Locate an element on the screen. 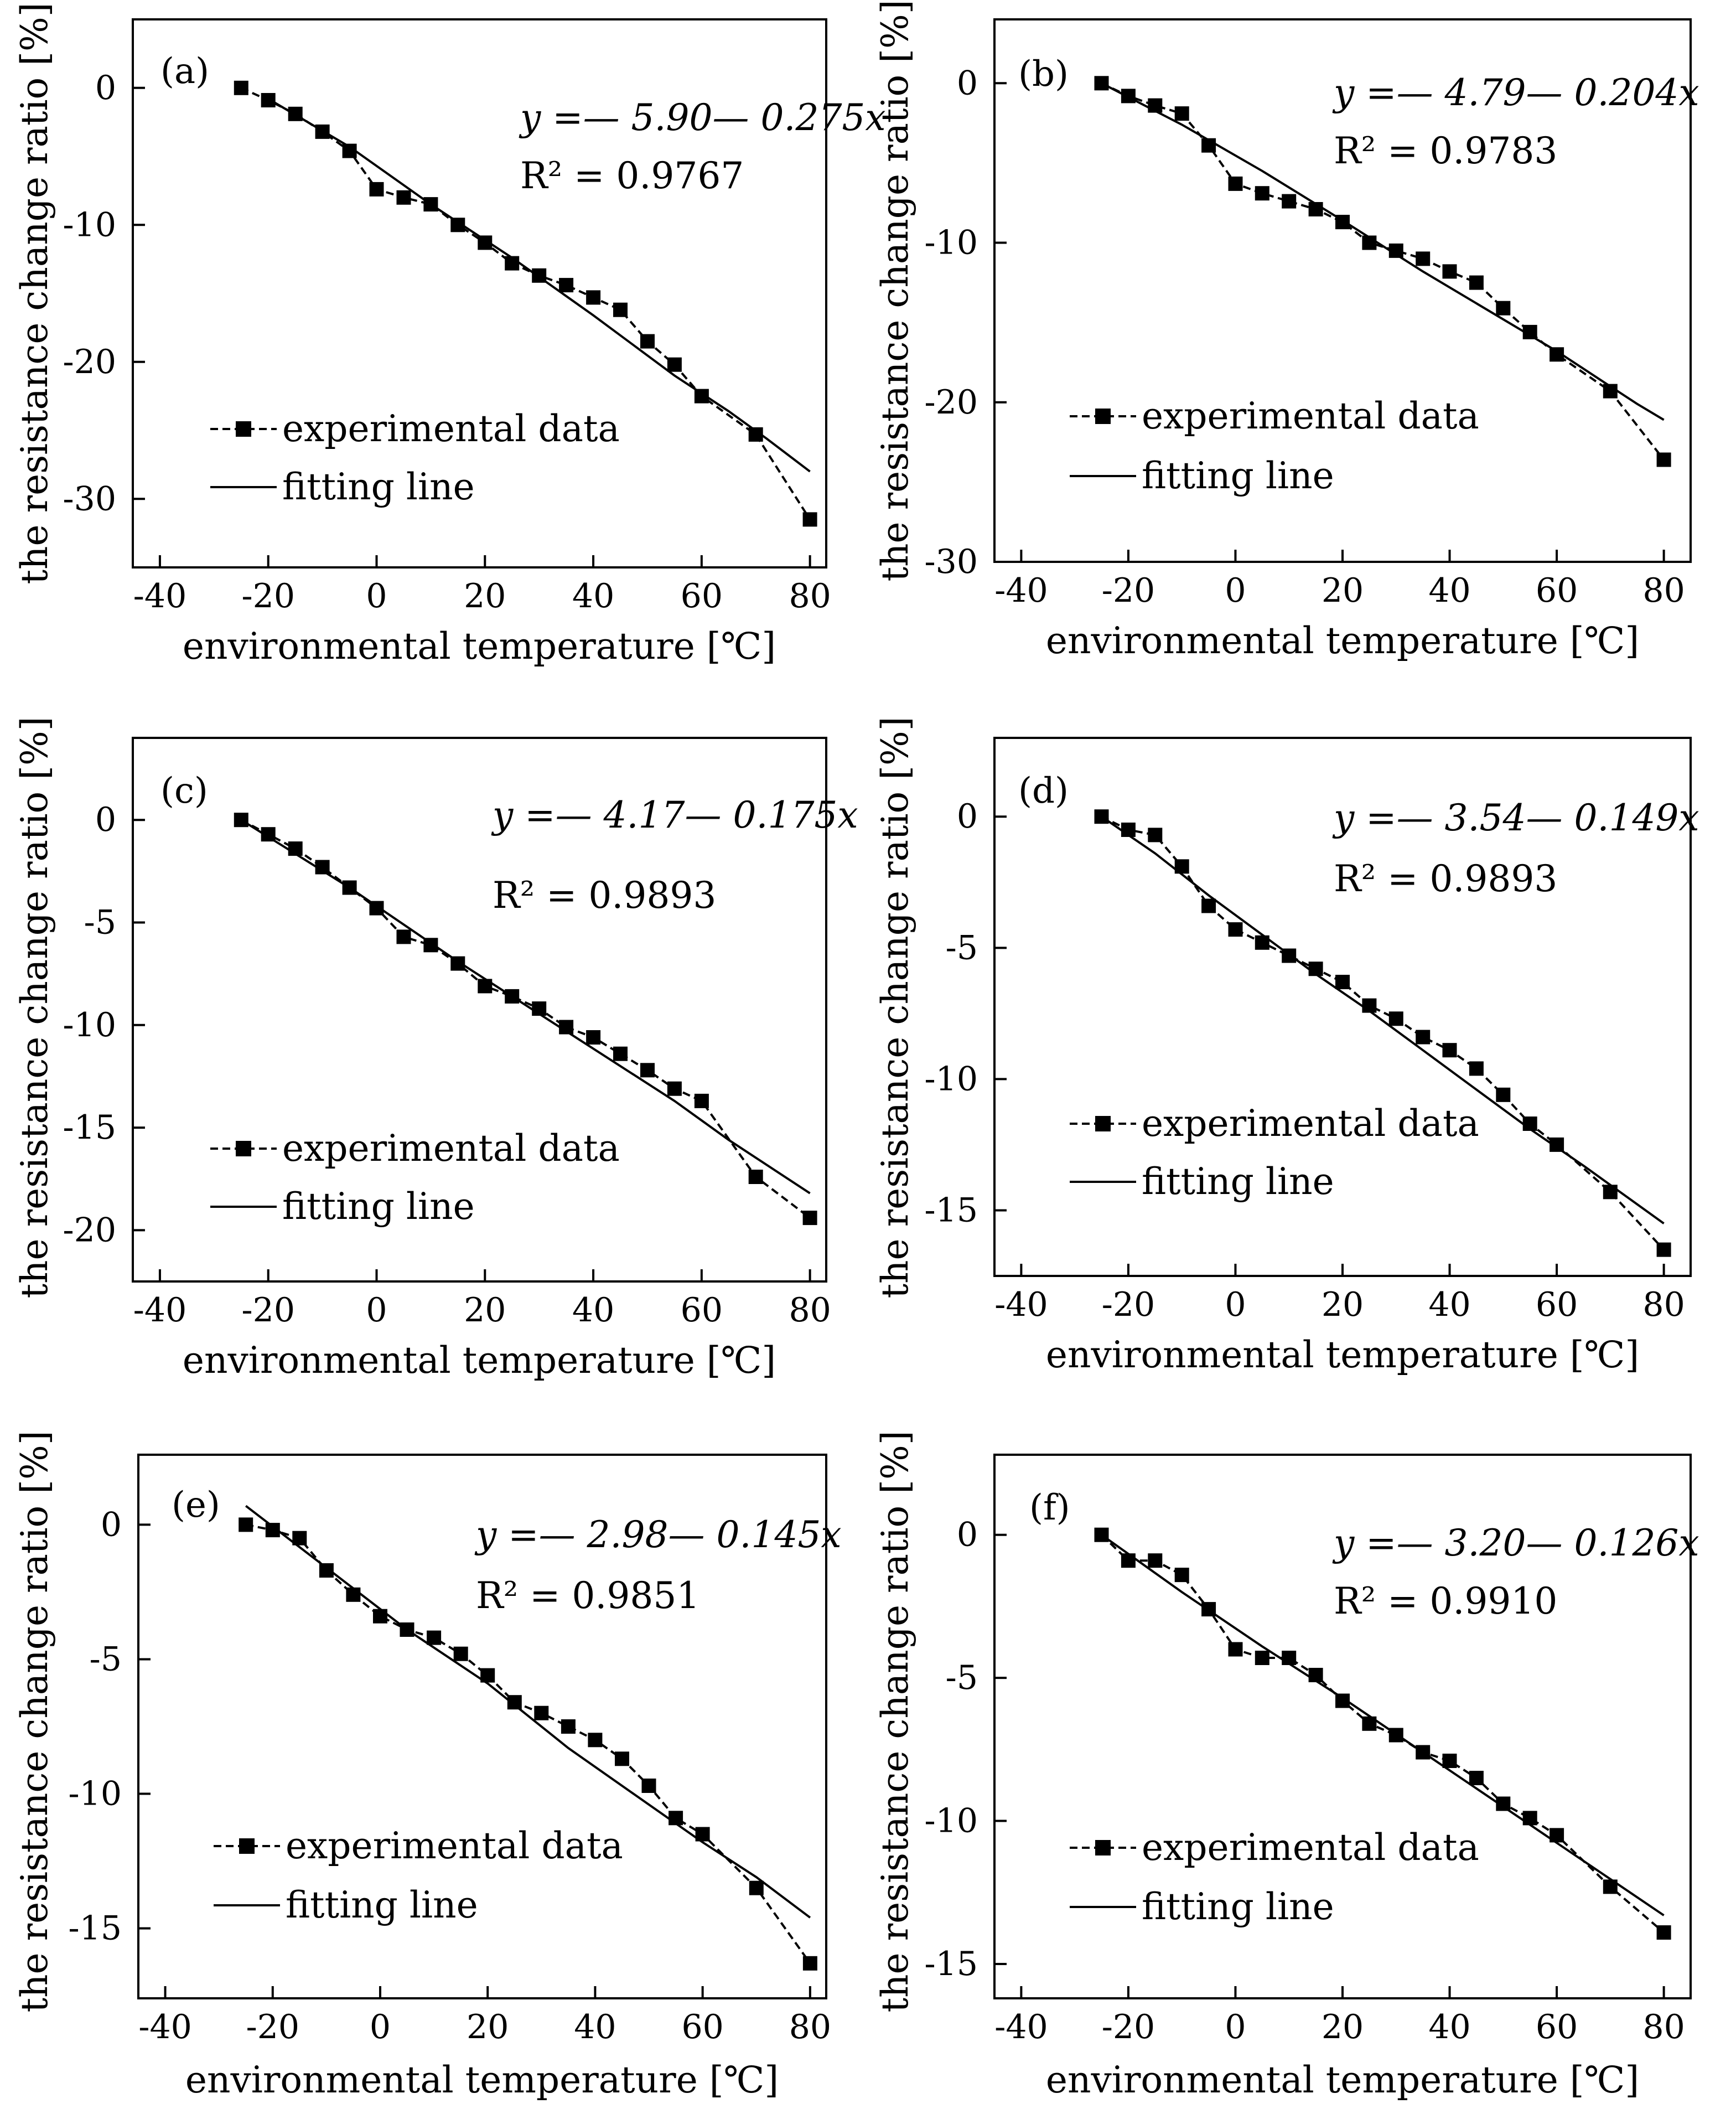 This screenshot has height=2114, width=1736. y-ticks: 0 -5 -10 -15 -20 is located at coordinates (104, 1024).